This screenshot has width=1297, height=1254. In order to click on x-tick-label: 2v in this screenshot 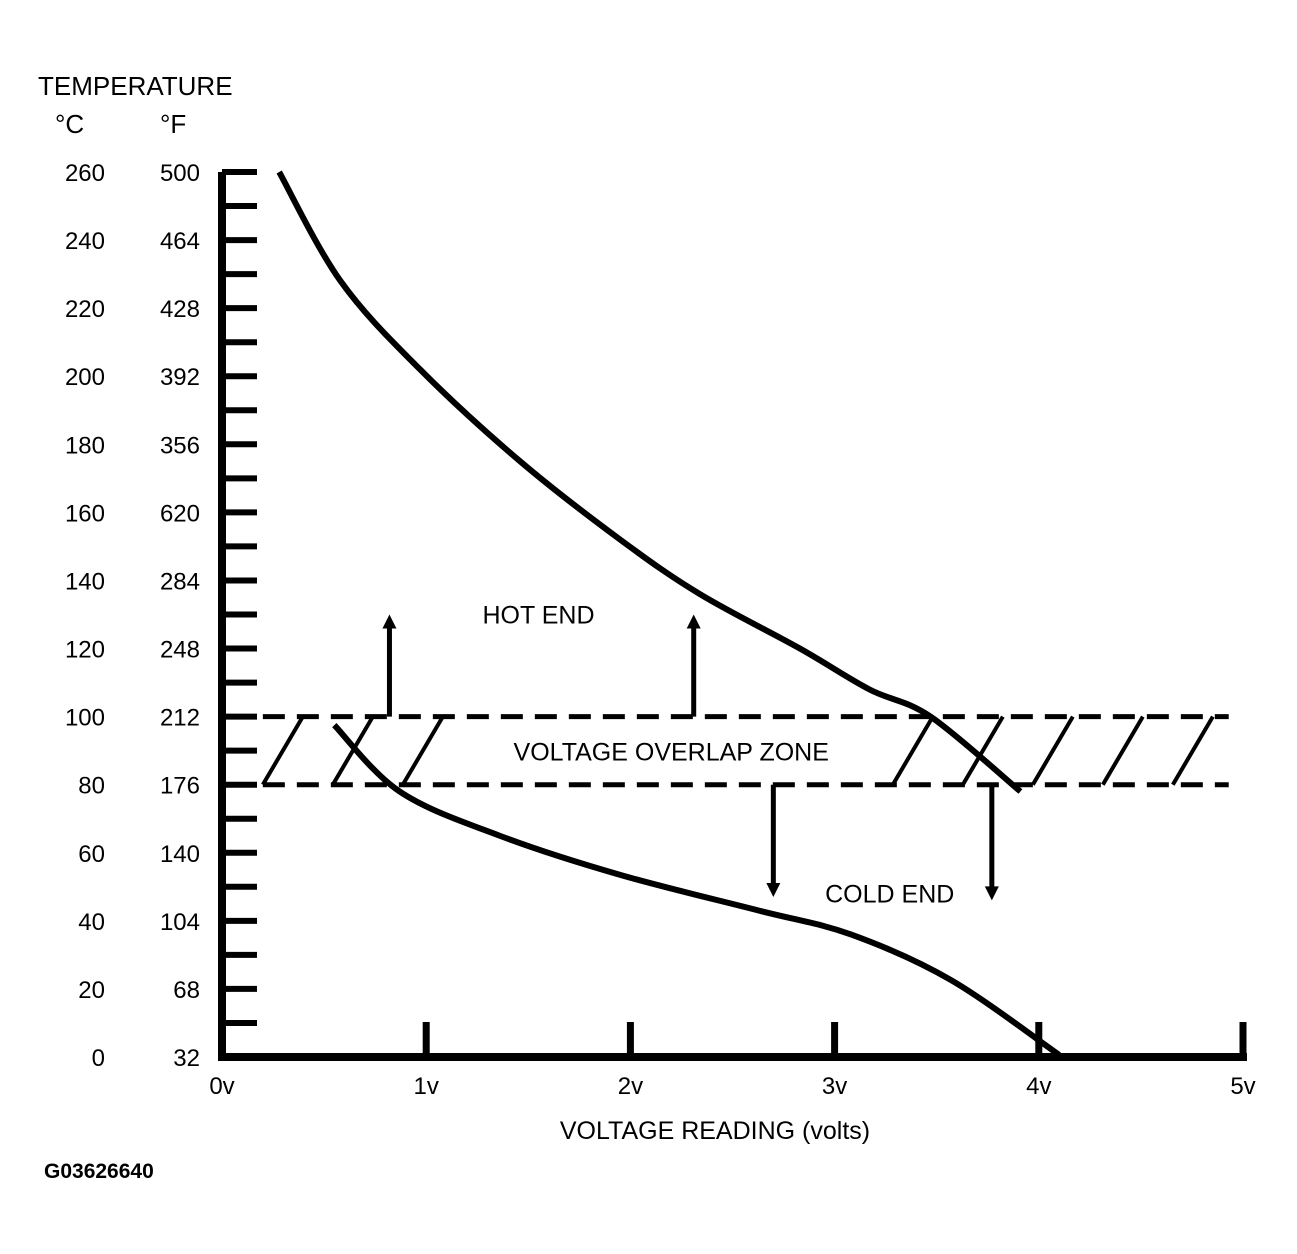, I will do `click(630, 1086)`.